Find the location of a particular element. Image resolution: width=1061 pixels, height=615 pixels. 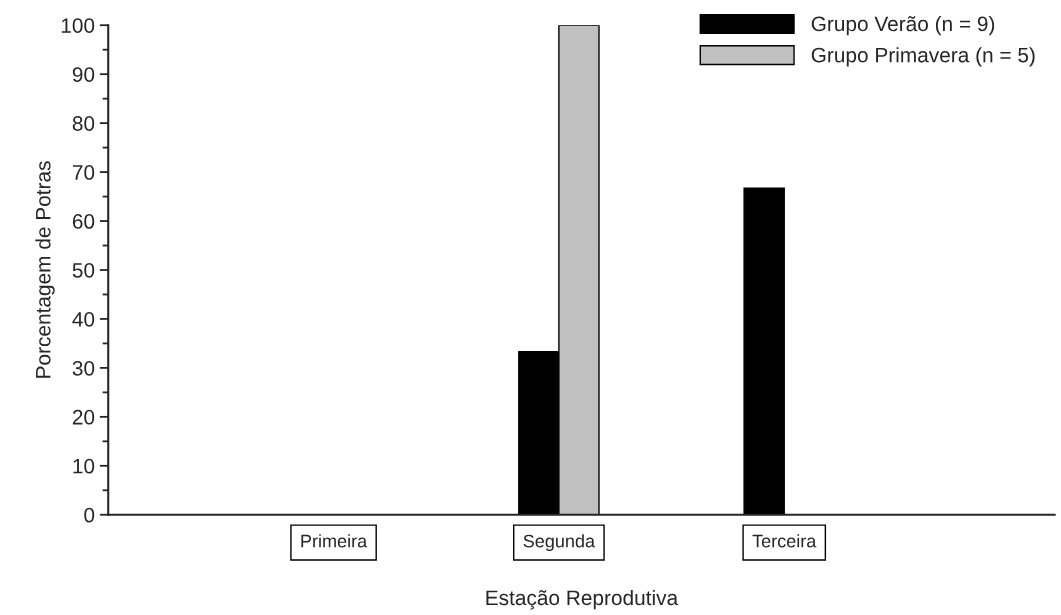

y-axis-title: Porcentagem de Potras is located at coordinates (45, 269).